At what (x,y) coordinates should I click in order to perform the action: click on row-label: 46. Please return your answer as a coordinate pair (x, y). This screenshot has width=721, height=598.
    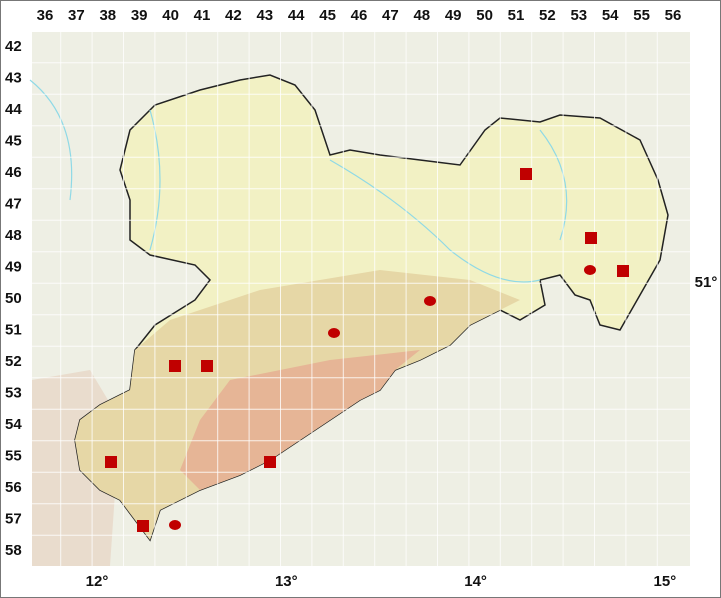
    Looking at the image, I should click on (13, 172).